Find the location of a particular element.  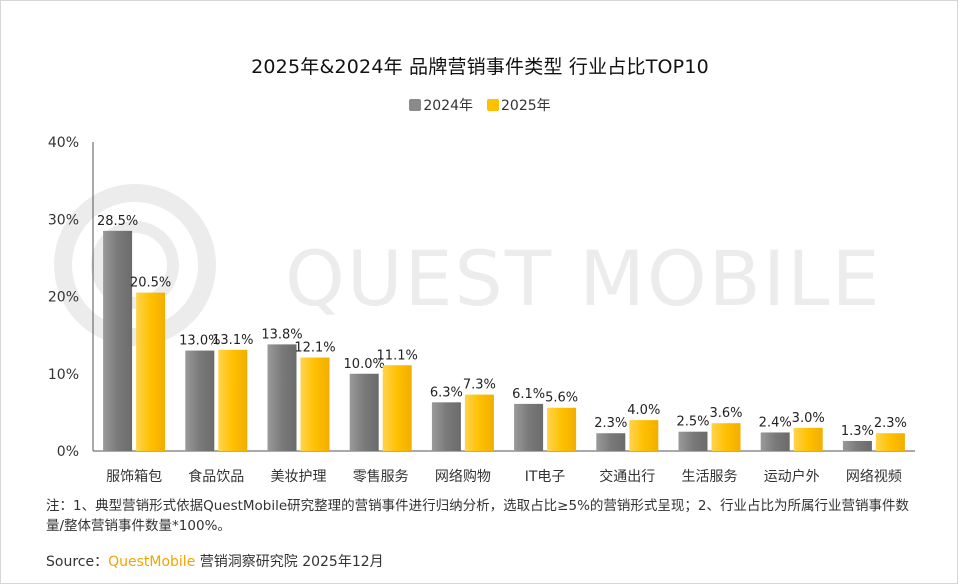

bar-2024年-零售服务 is located at coordinates (364, 412).